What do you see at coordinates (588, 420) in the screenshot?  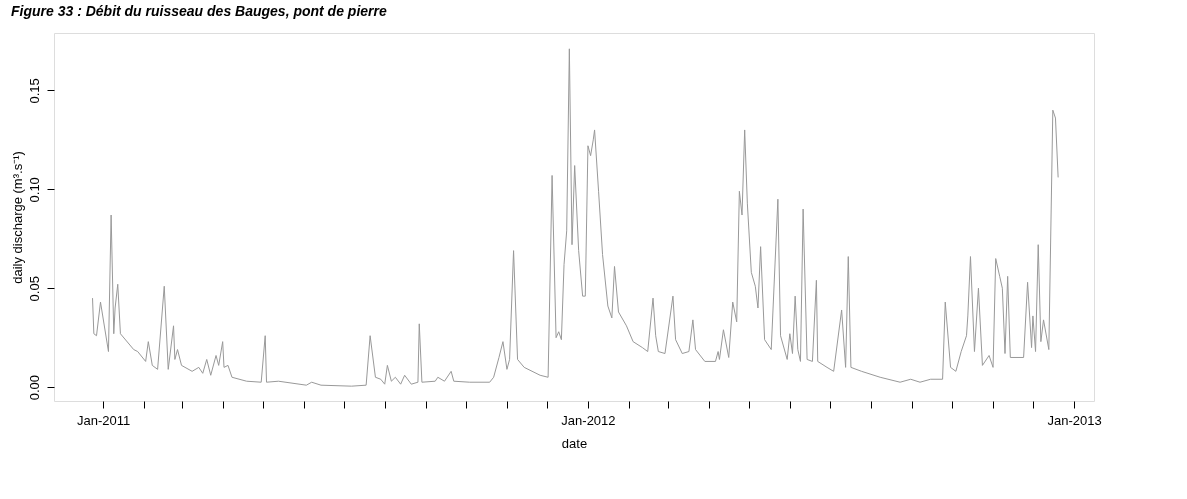 I see `x-tick-label: Jan-2012` at bounding box center [588, 420].